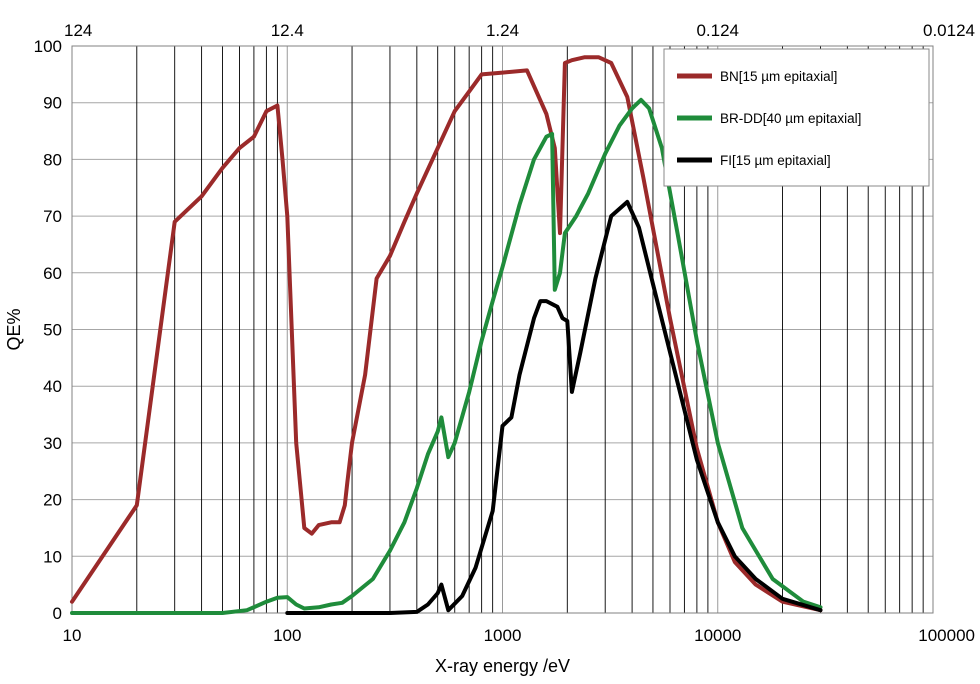 The width and height of the screenshot is (980, 684). Describe the element at coordinates (519, 30) in the screenshot. I see `top-tick-labels: 124 12.4 1.24 0.124 0.0124` at that location.